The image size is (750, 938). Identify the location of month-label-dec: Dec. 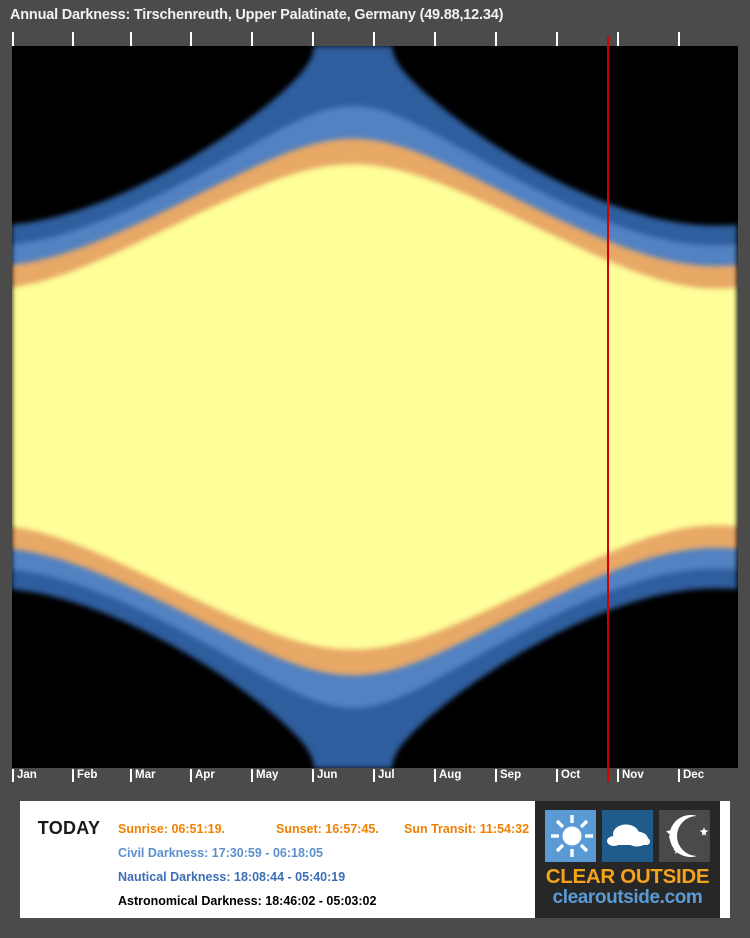
(694, 775).